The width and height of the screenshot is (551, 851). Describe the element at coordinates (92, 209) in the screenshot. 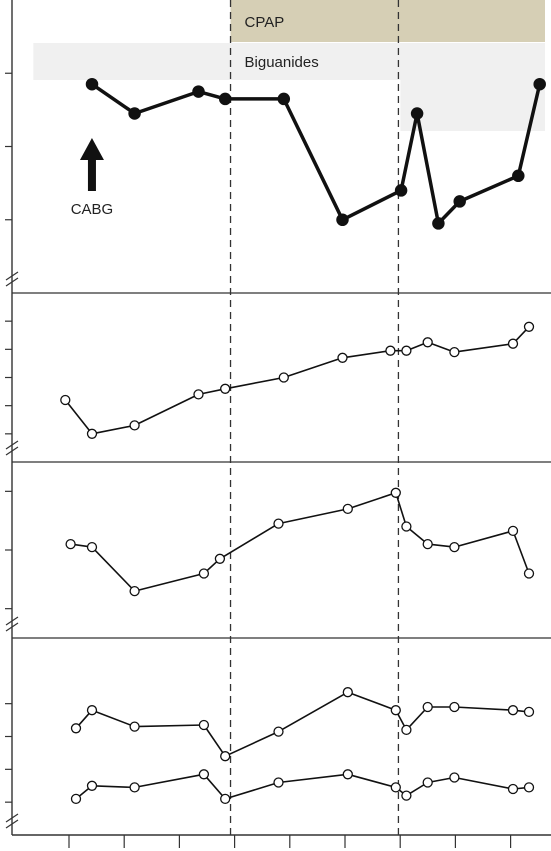

I see `cabg-annotation-label: CABG` at that location.